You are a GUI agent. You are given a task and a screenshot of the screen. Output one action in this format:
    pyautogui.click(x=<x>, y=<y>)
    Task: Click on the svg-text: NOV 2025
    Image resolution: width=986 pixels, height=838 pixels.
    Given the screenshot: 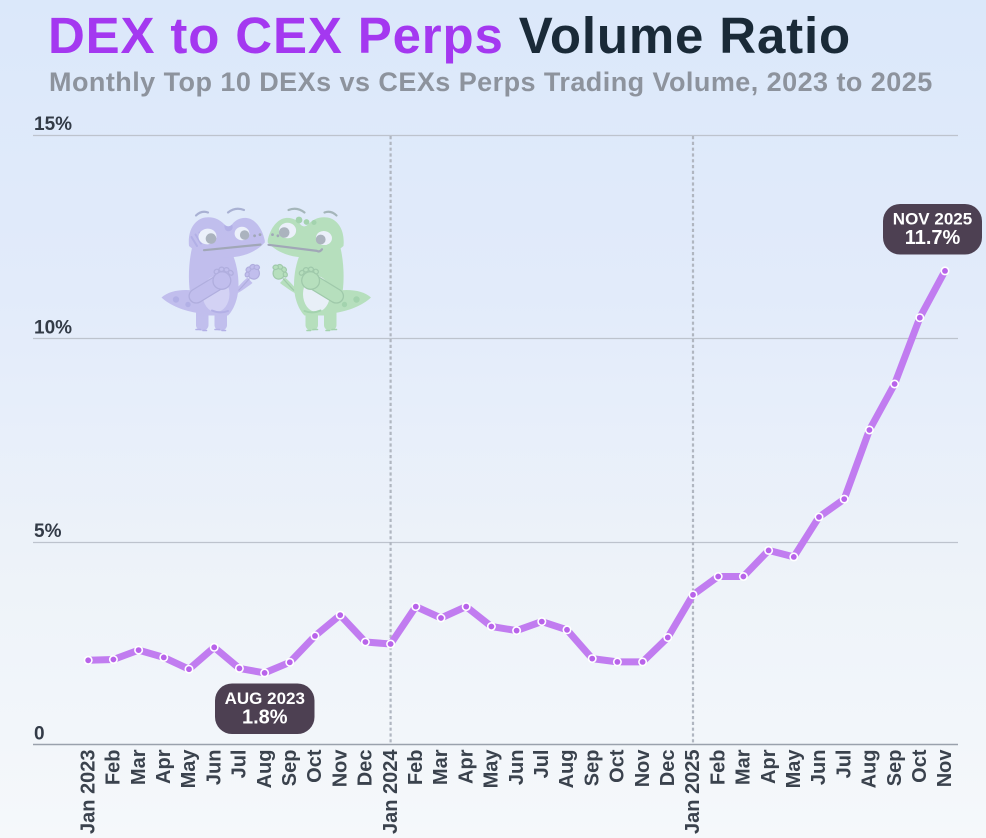 What is the action you would take?
    pyautogui.click(x=932, y=219)
    